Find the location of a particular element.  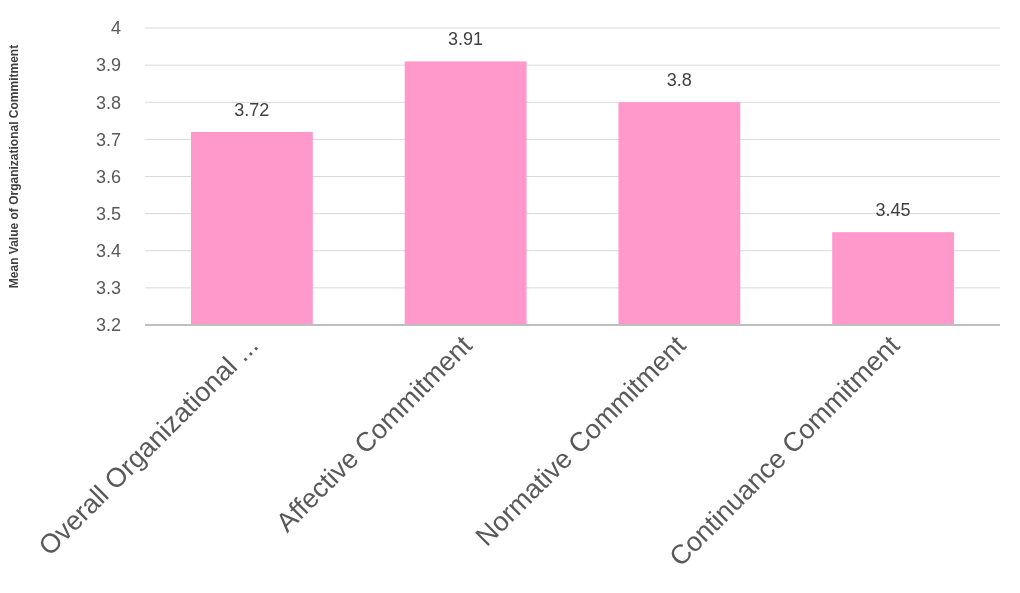

y-axis-title: Mean Value of Organizational Commitment is located at coordinates (14, 166).